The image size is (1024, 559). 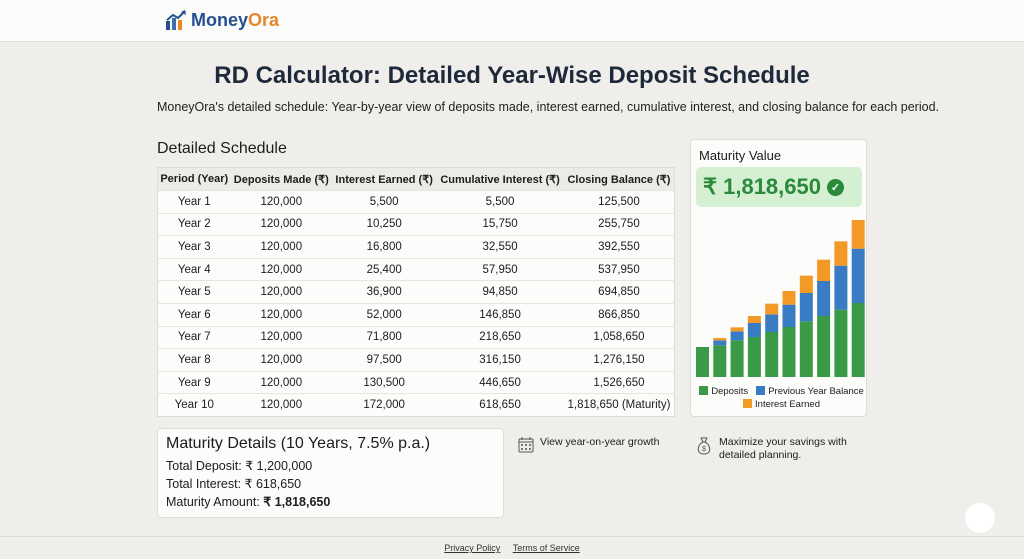 I want to click on table-cell: 537,950, so click(x=619, y=269).